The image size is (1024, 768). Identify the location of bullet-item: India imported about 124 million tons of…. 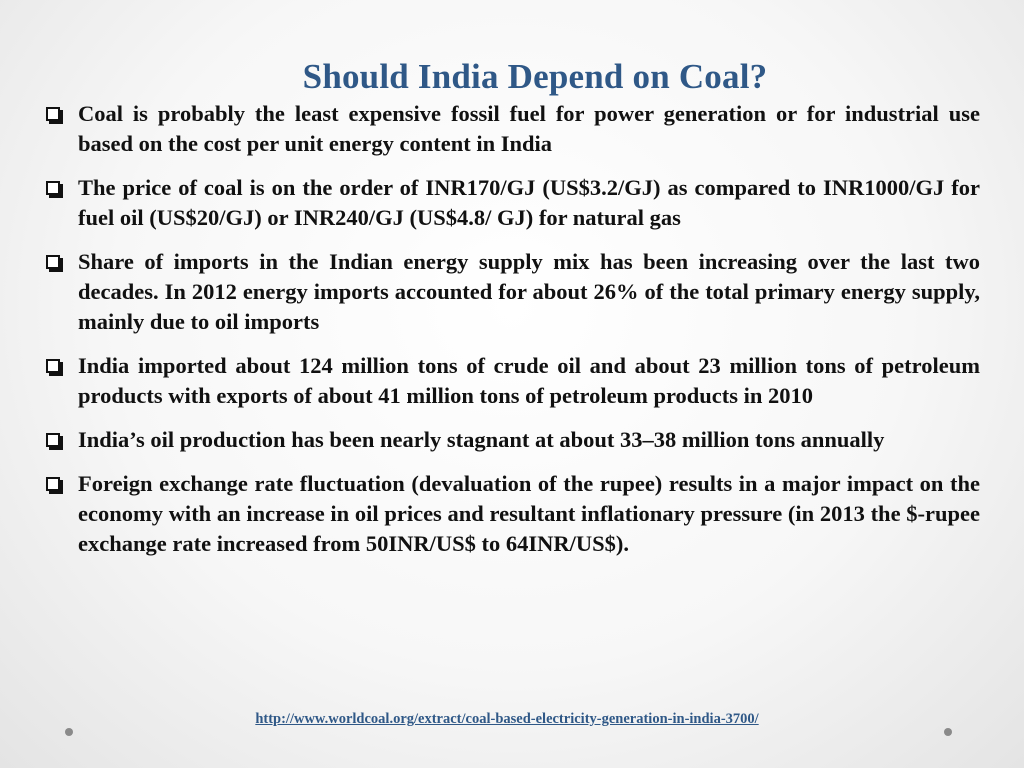
(513, 381).